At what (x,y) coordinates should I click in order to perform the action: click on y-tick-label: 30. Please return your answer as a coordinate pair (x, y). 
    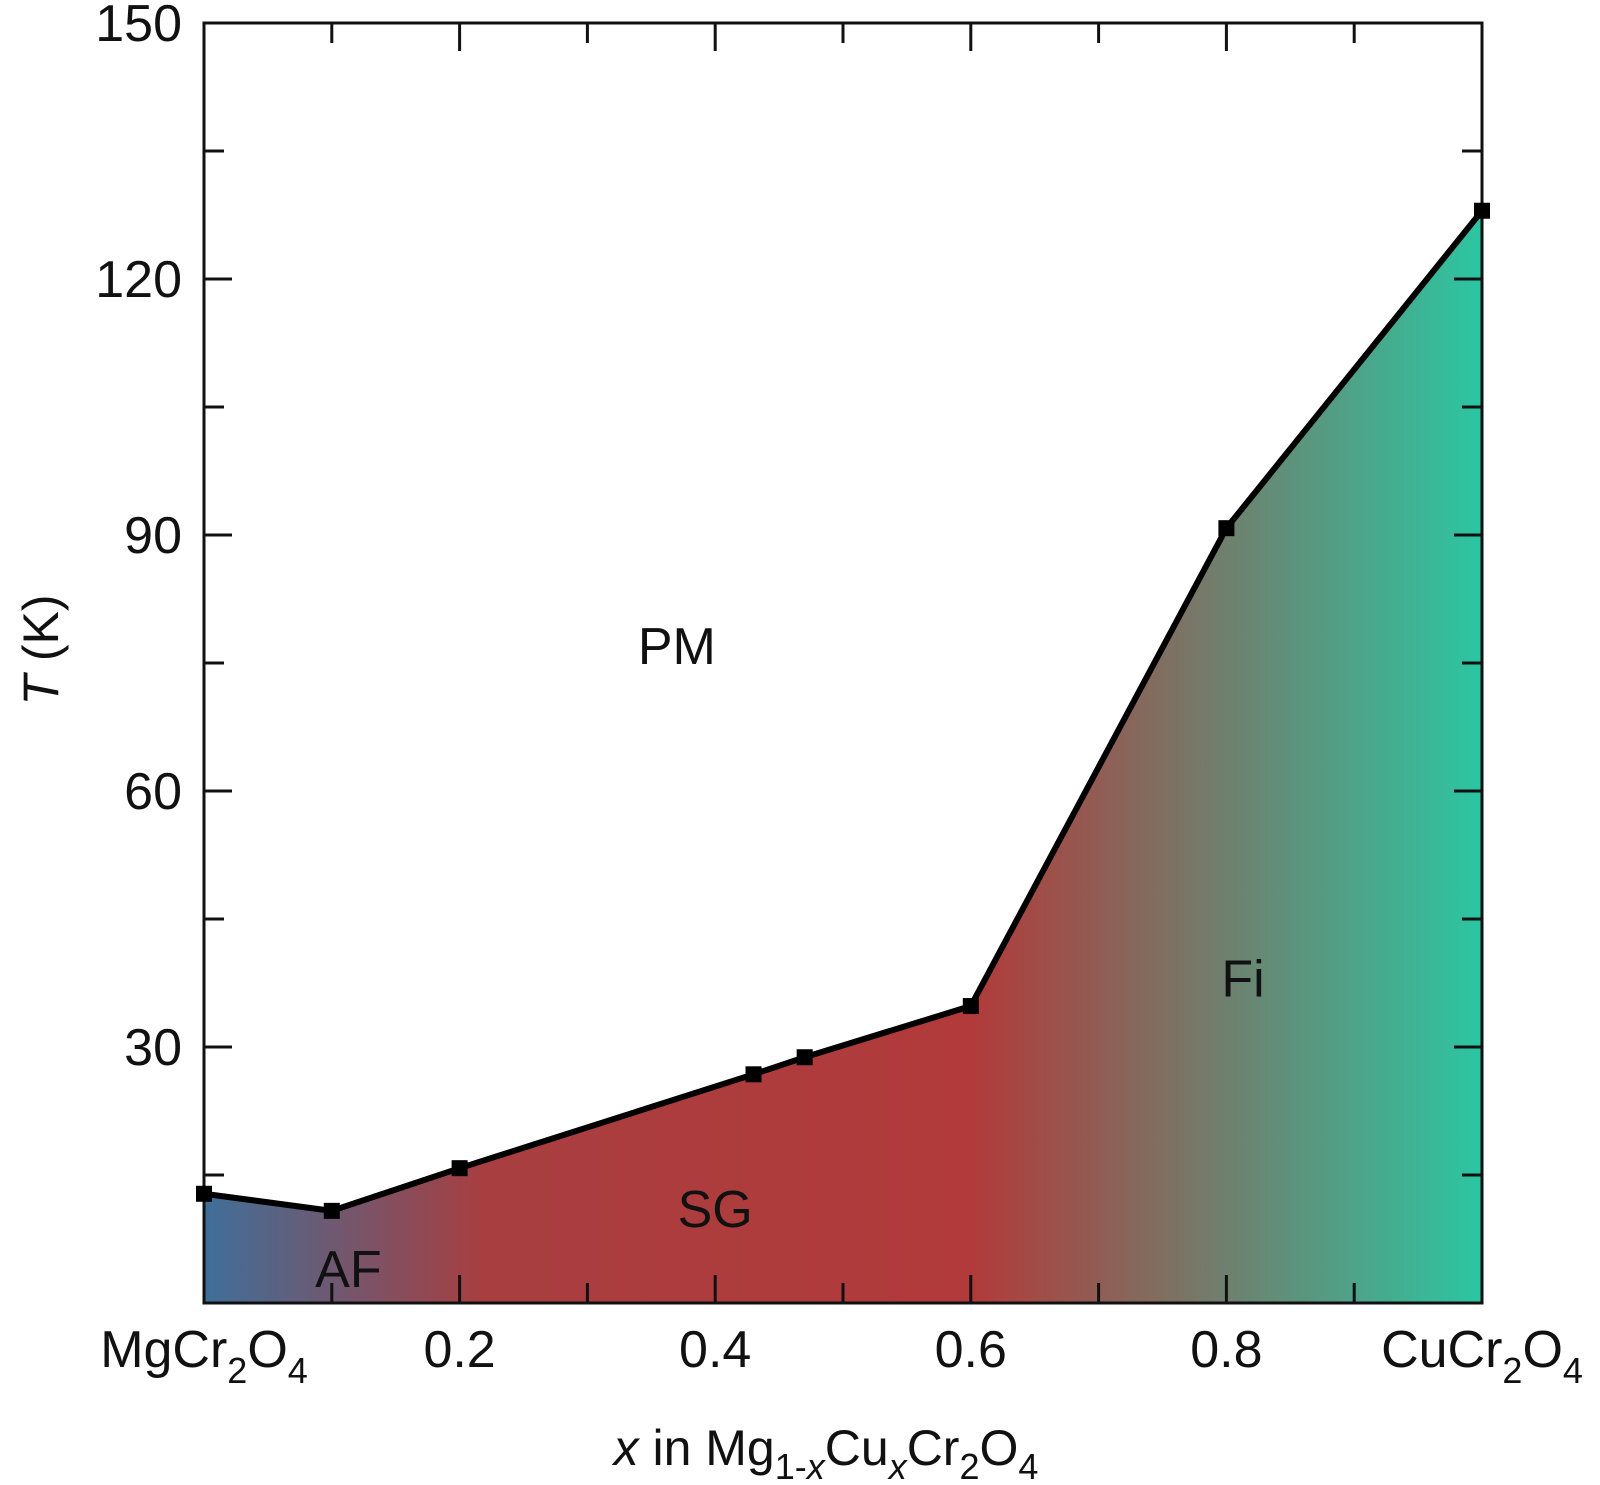
    Looking at the image, I should click on (153, 1048).